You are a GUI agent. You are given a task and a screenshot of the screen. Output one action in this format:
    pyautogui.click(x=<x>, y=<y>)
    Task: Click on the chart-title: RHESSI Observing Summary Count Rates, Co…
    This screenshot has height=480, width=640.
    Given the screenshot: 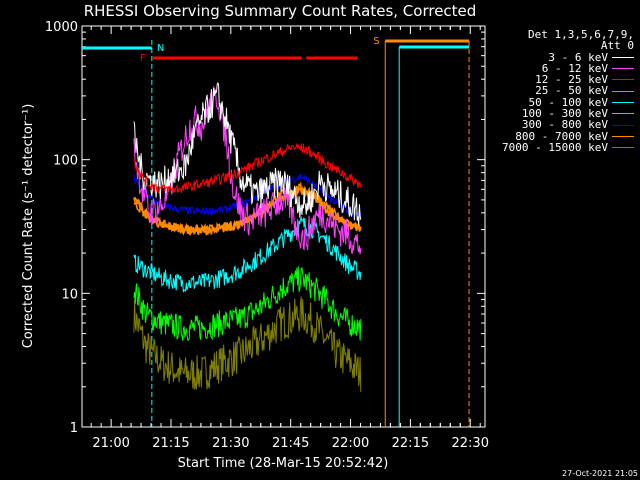 What is the action you would take?
    pyautogui.click(x=280, y=11)
    